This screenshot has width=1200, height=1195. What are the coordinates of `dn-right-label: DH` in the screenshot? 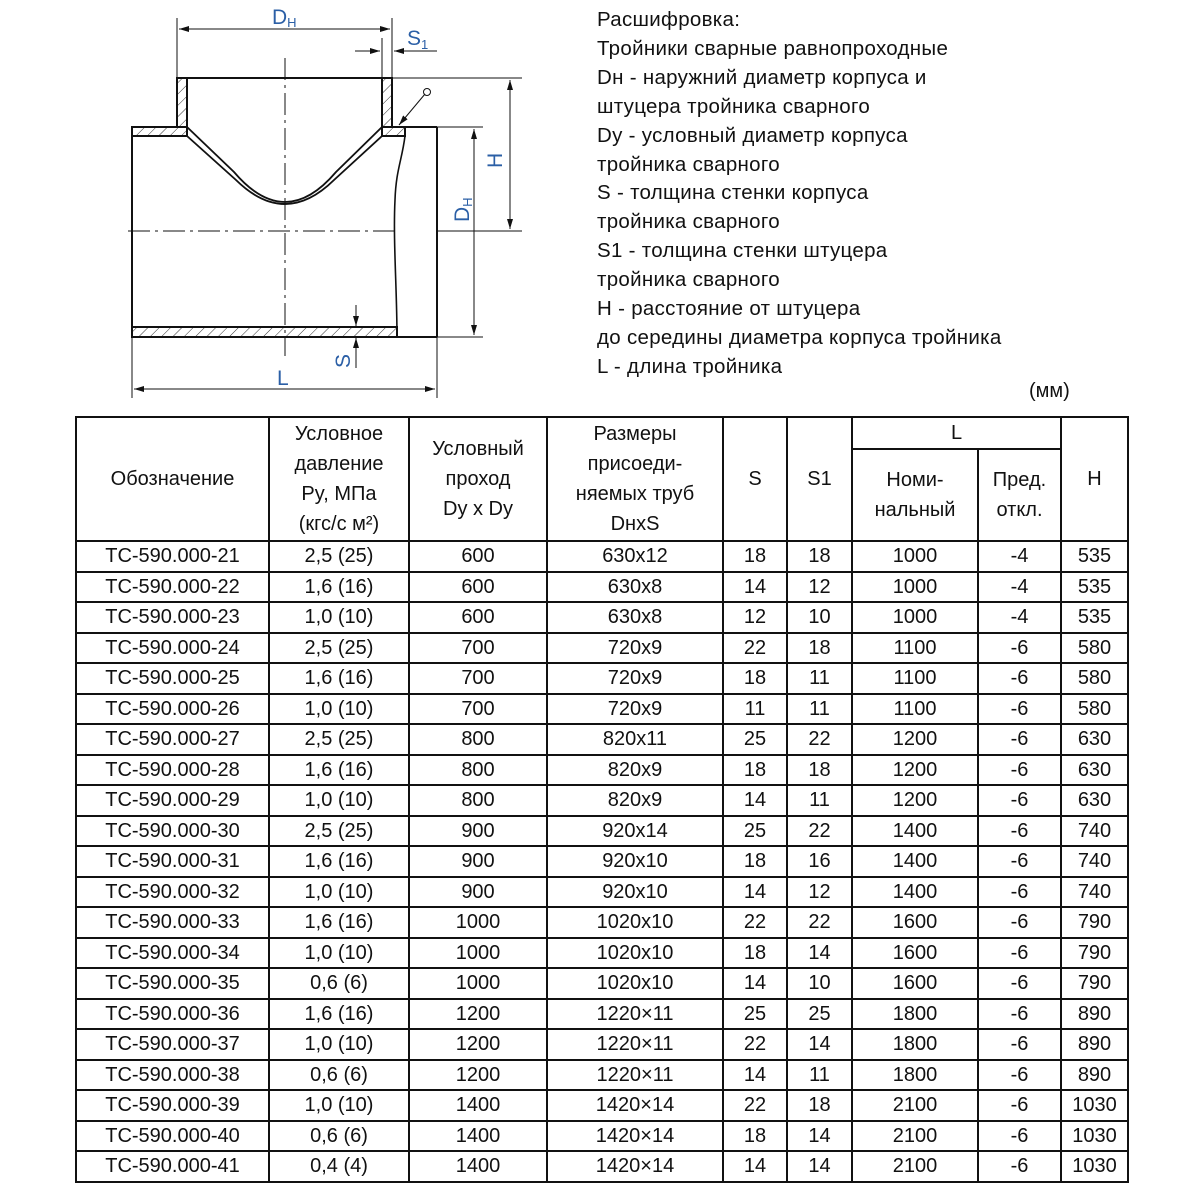 It's located at (463, 209).